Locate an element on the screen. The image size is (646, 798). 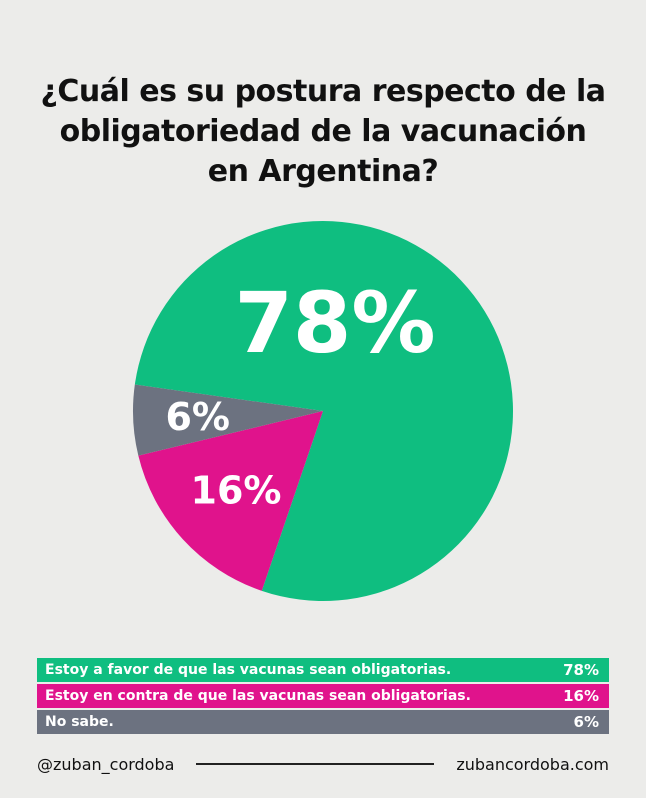
footer: @zuban_cordoba zubancordoba.com is located at coordinates (323, 764).